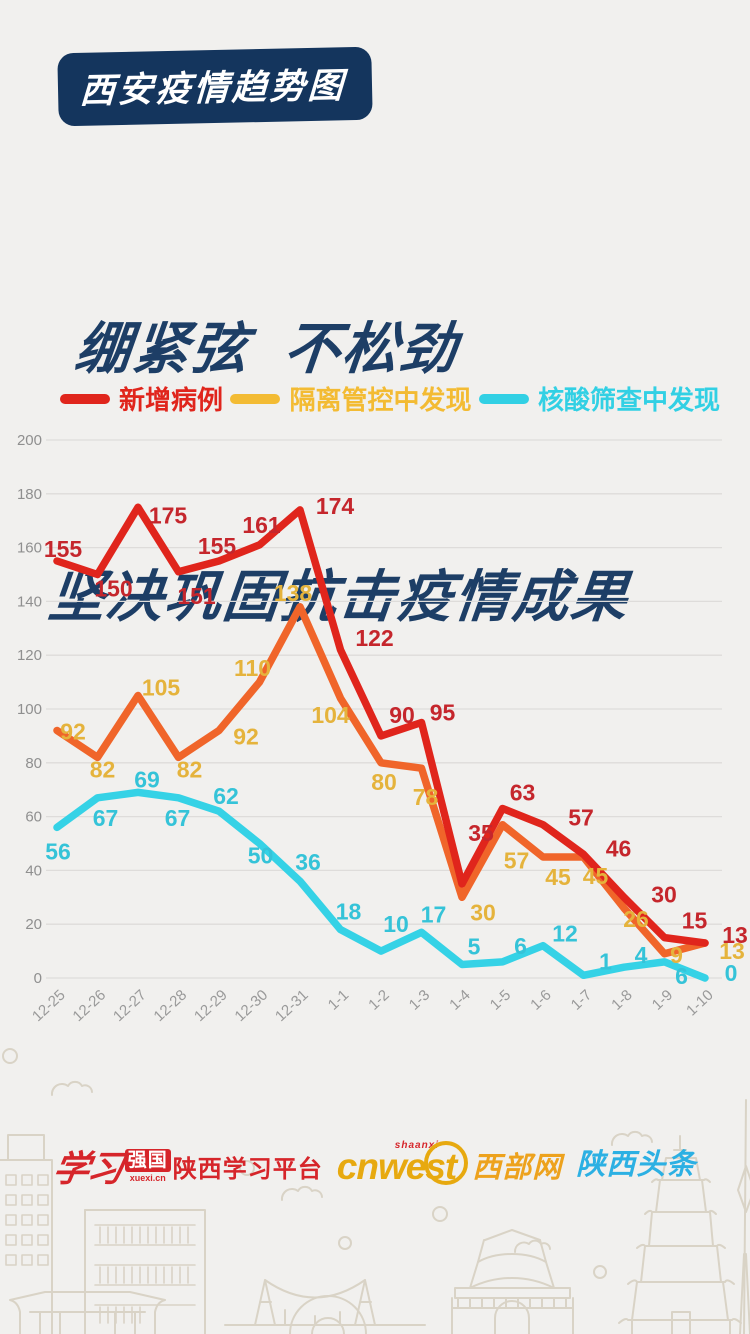 The height and width of the screenshot is (1334, 750). Describe the element at coordinates (636, 1165) in the screenshot. I see `shaanxi-toutiao-logo: 陕西头条` at that location.